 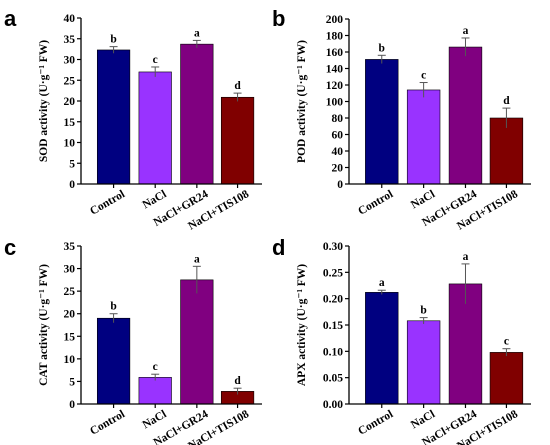 What do you see at coordinates (333, 300) in the screenshot?
I see `y-tick-label: 0.20` at bounding box center [333, 300].